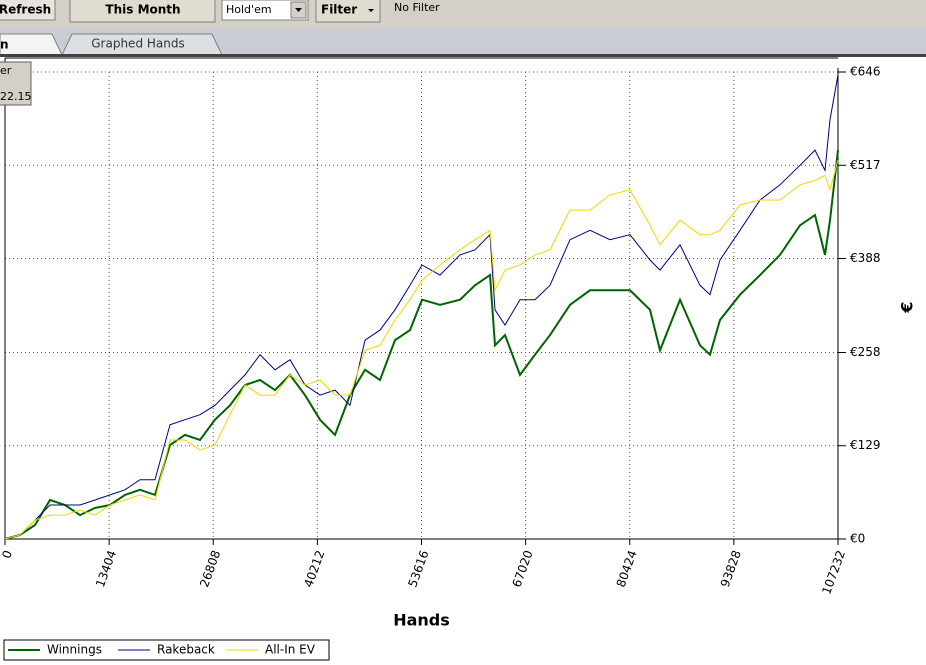 Image resolution: width=926 pixels, height=665 pixels. Describe the element at coordinates (865, 165) in the screenshot. I see `y-tick-label: €517` at that location.